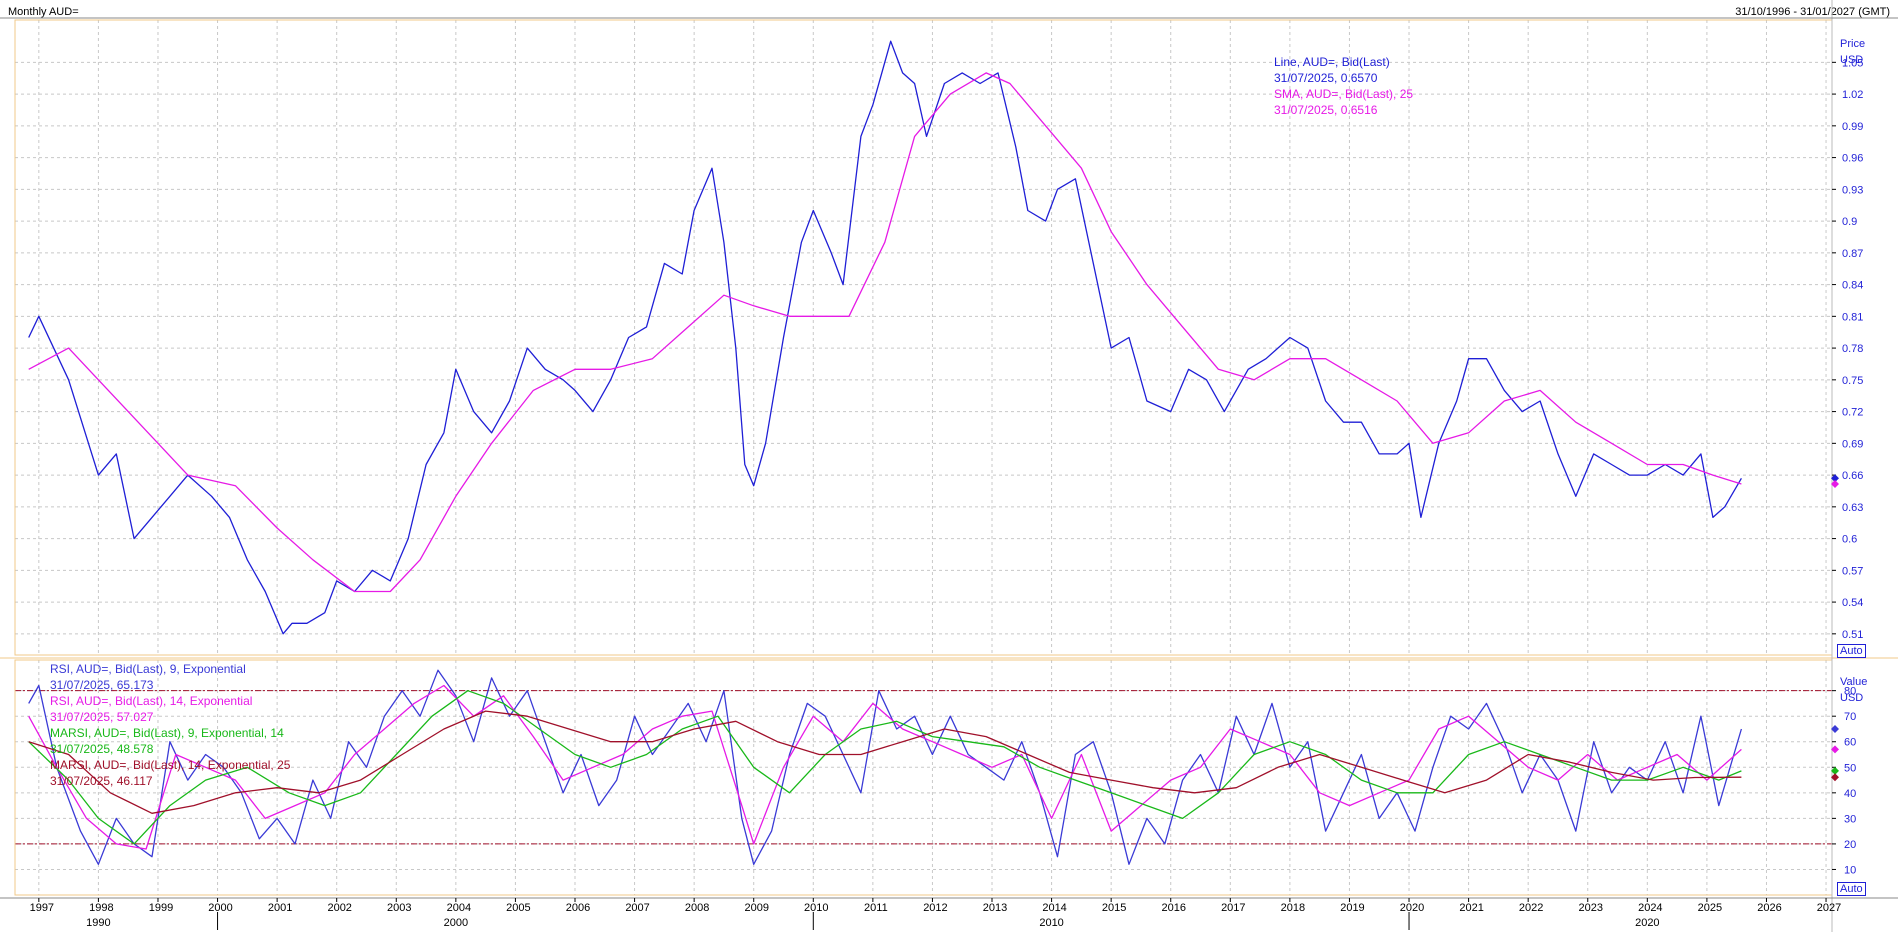 This screenshot has width=1898, height=932. What do you see at coordinates (399, 908) in the screenshot?
I see `year-label: 2003` at bounding box center [399, 908].